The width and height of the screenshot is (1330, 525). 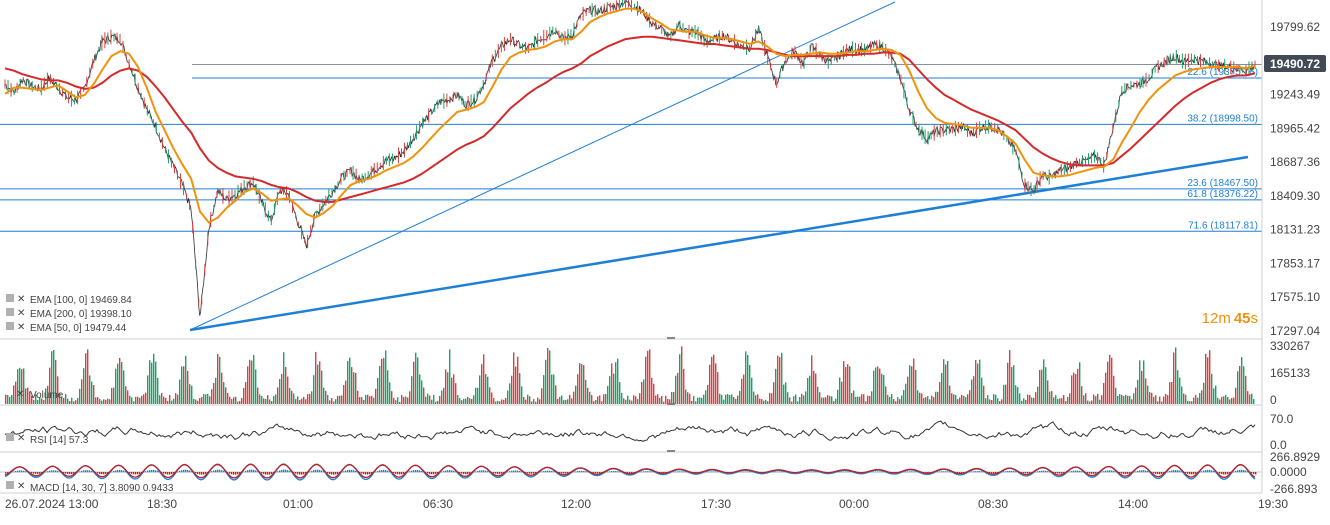 I want to click on macd-label: ✕ MACD [14, 30, 7] 3.8090 0.9433, so click(x=90, y=487).